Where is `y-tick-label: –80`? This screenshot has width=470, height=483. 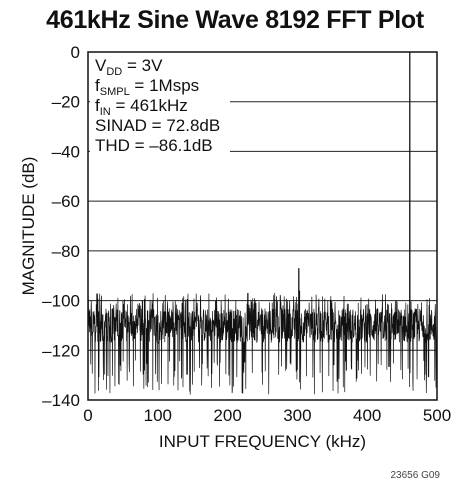 y-tick-label: –80 is located at coordinates (66, 251).